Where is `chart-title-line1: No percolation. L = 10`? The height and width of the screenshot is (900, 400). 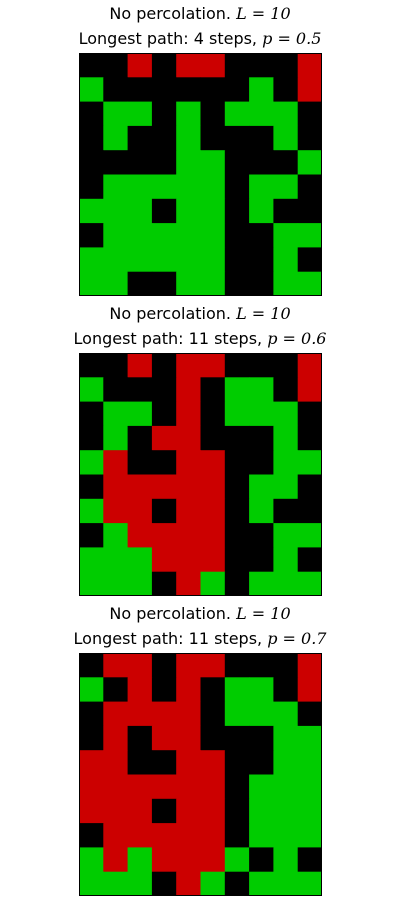
chart-title-line1: No percolation. L = 10 is located at coordinates (200, 313).